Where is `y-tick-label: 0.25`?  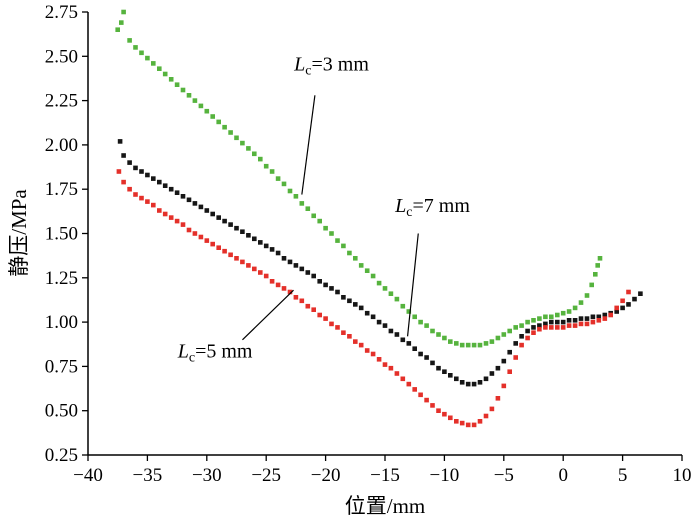 y-tick-label: 0.25 is located at coordinates (61, 455).